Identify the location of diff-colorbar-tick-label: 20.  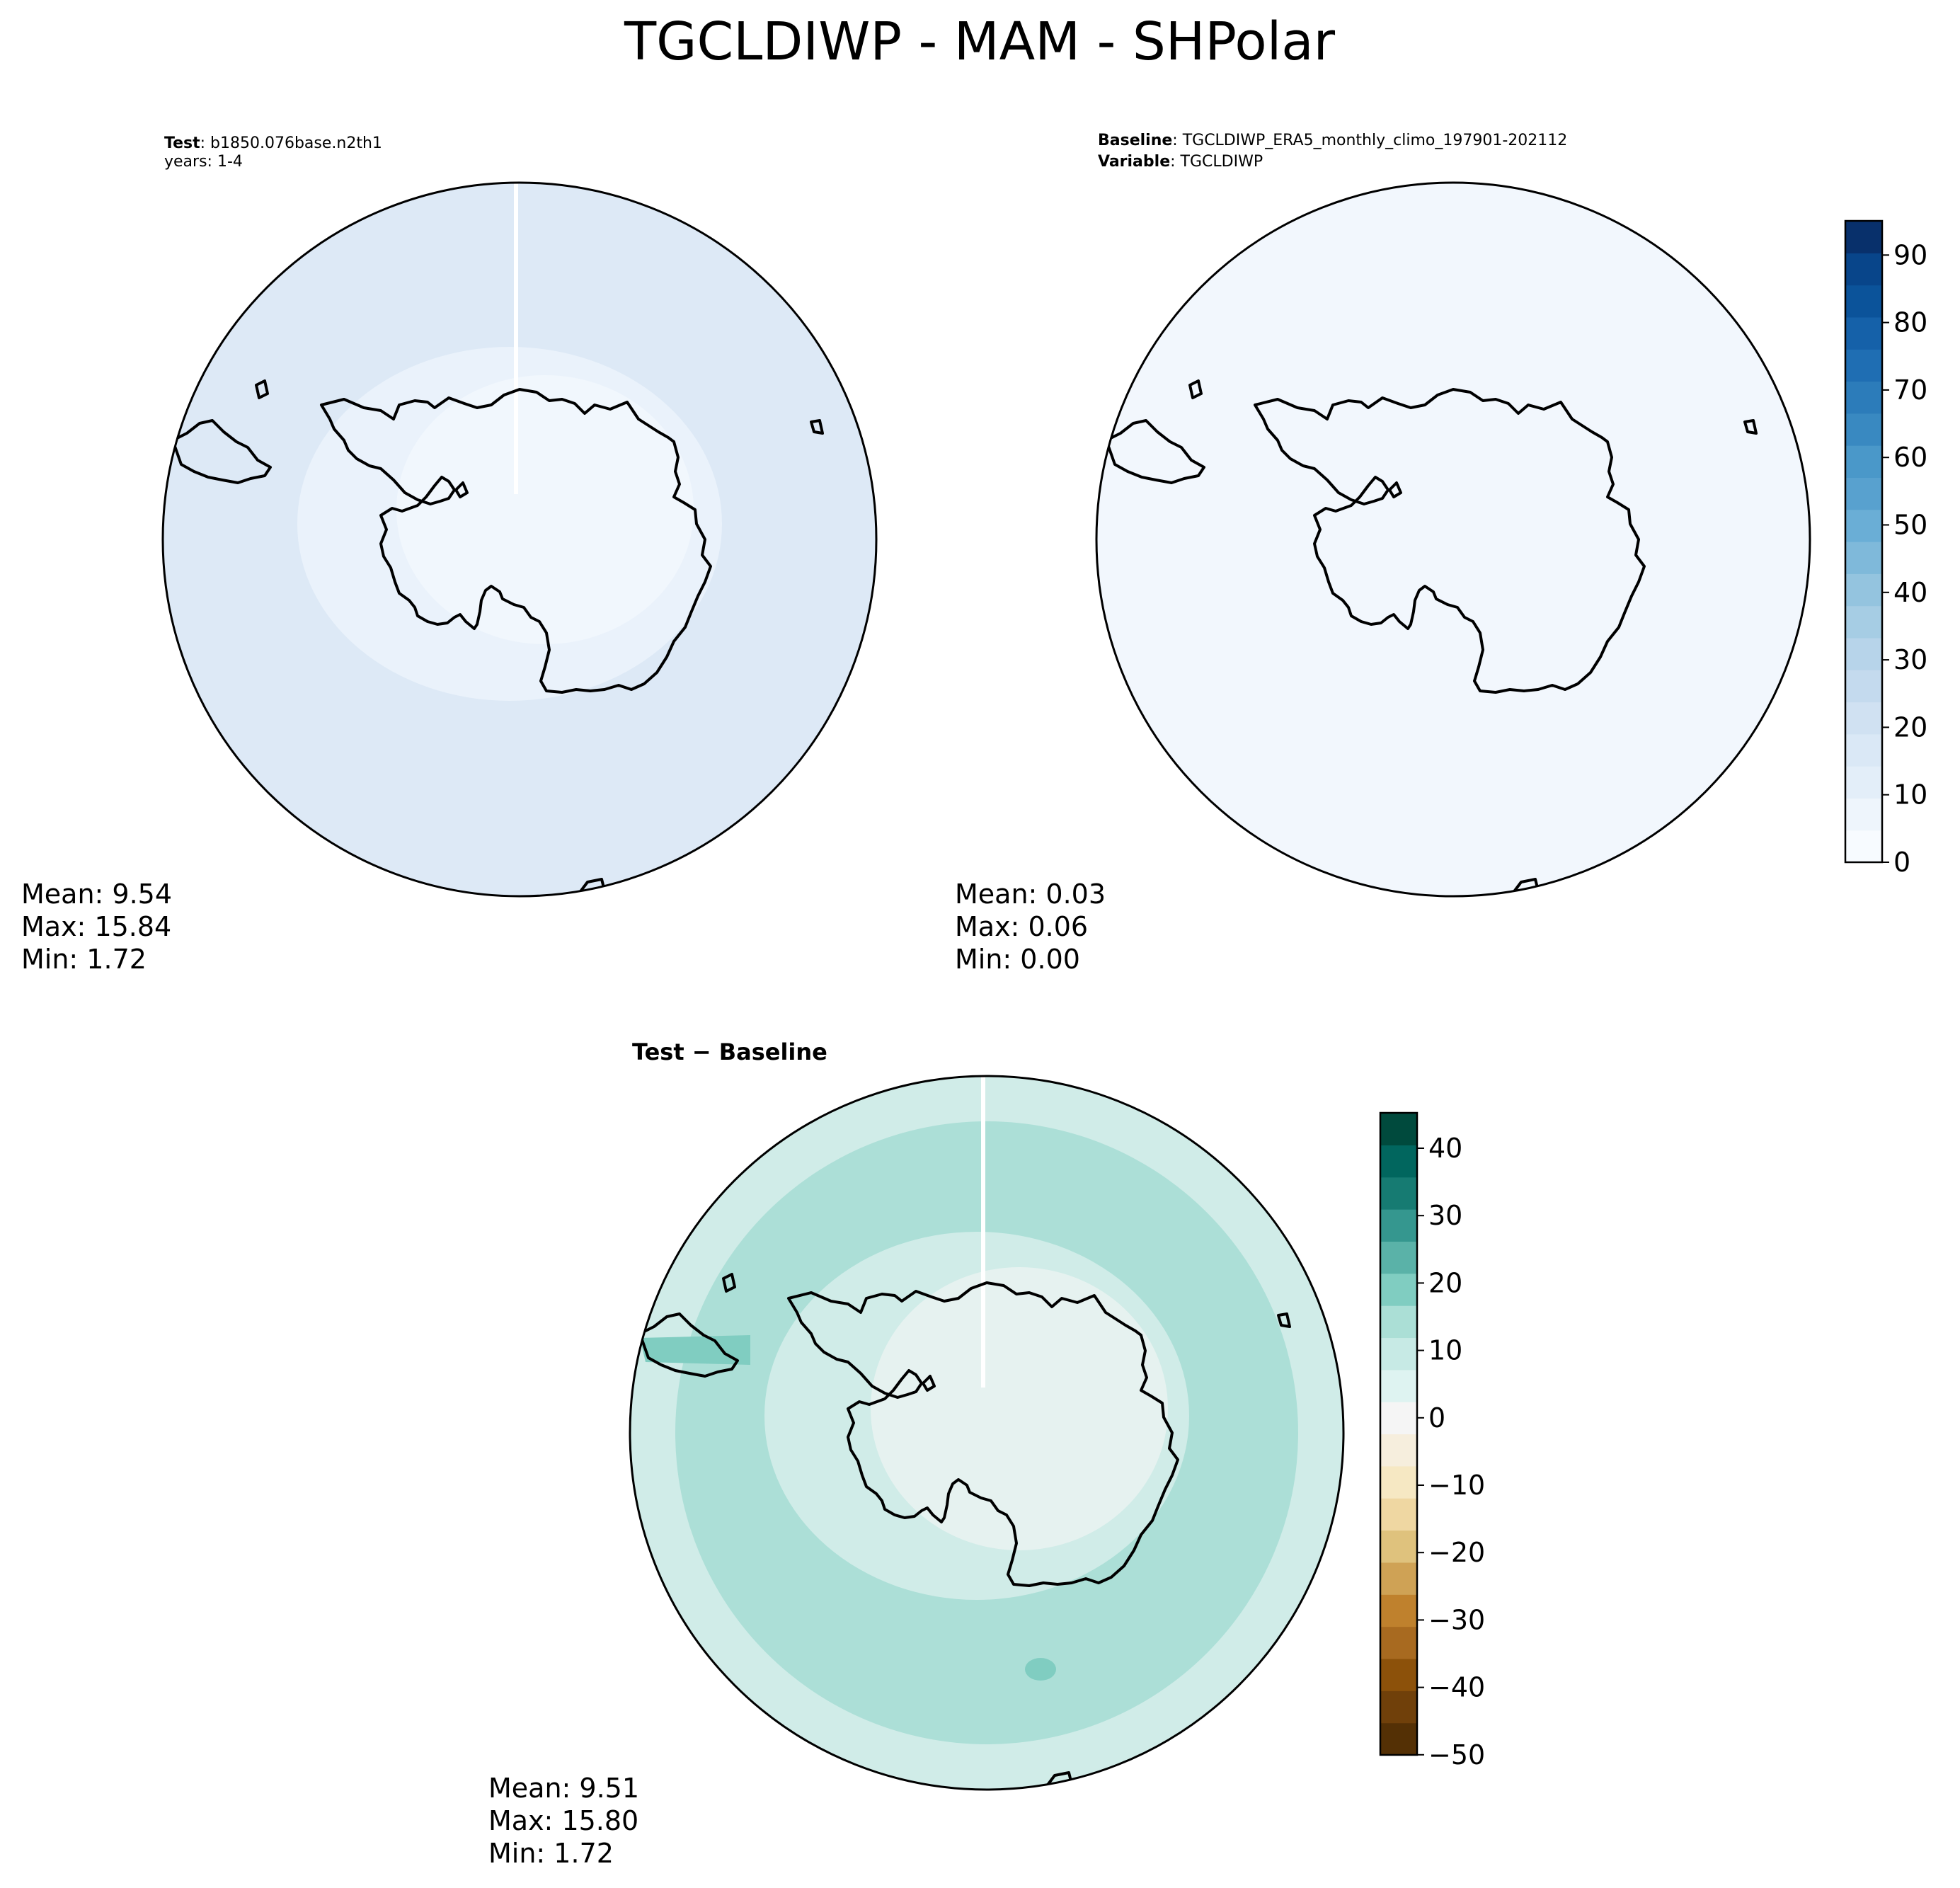
(1445, 1283).